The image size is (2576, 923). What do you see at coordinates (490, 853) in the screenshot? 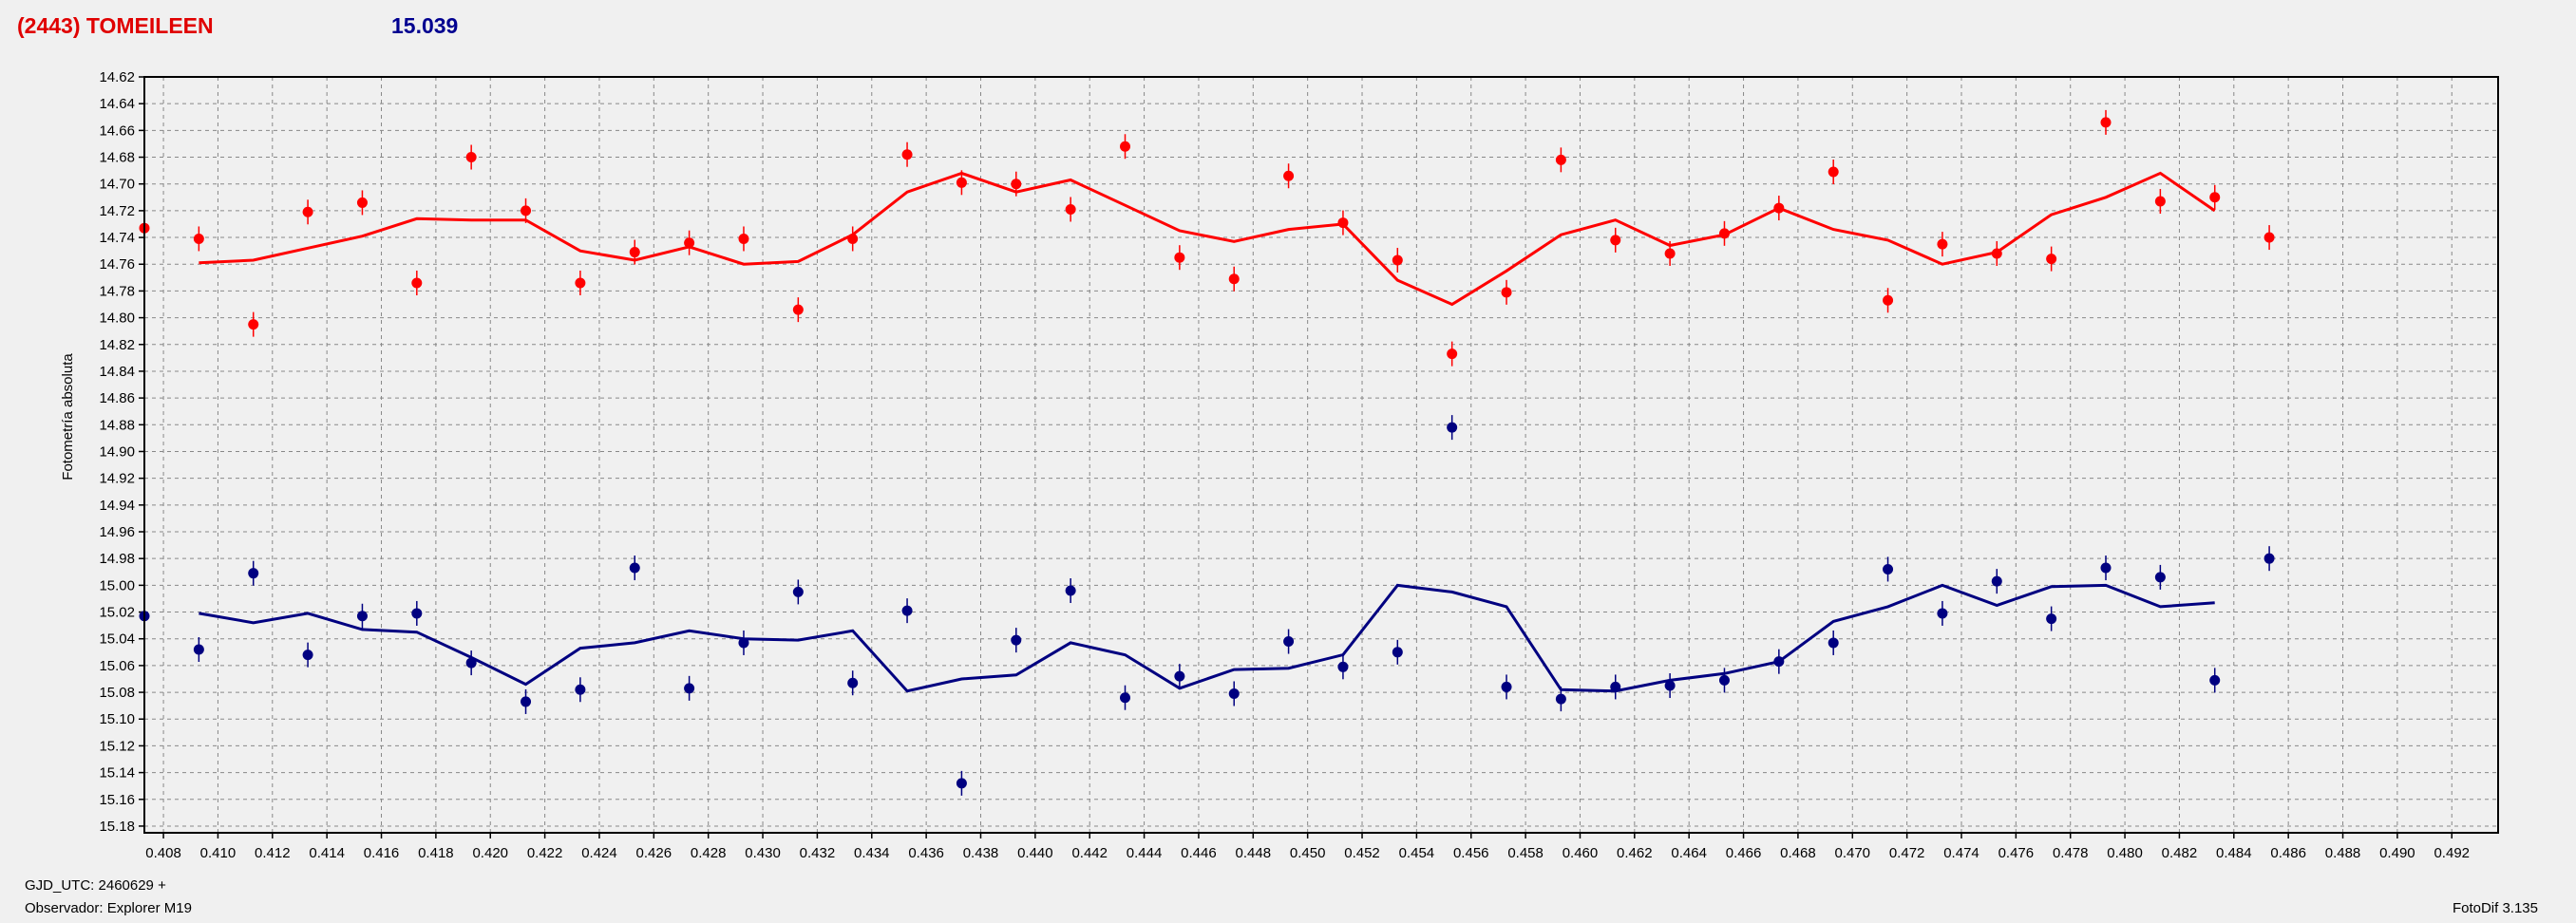
I see `x-tick-label: 0.420` at bounding box center [490, 853].